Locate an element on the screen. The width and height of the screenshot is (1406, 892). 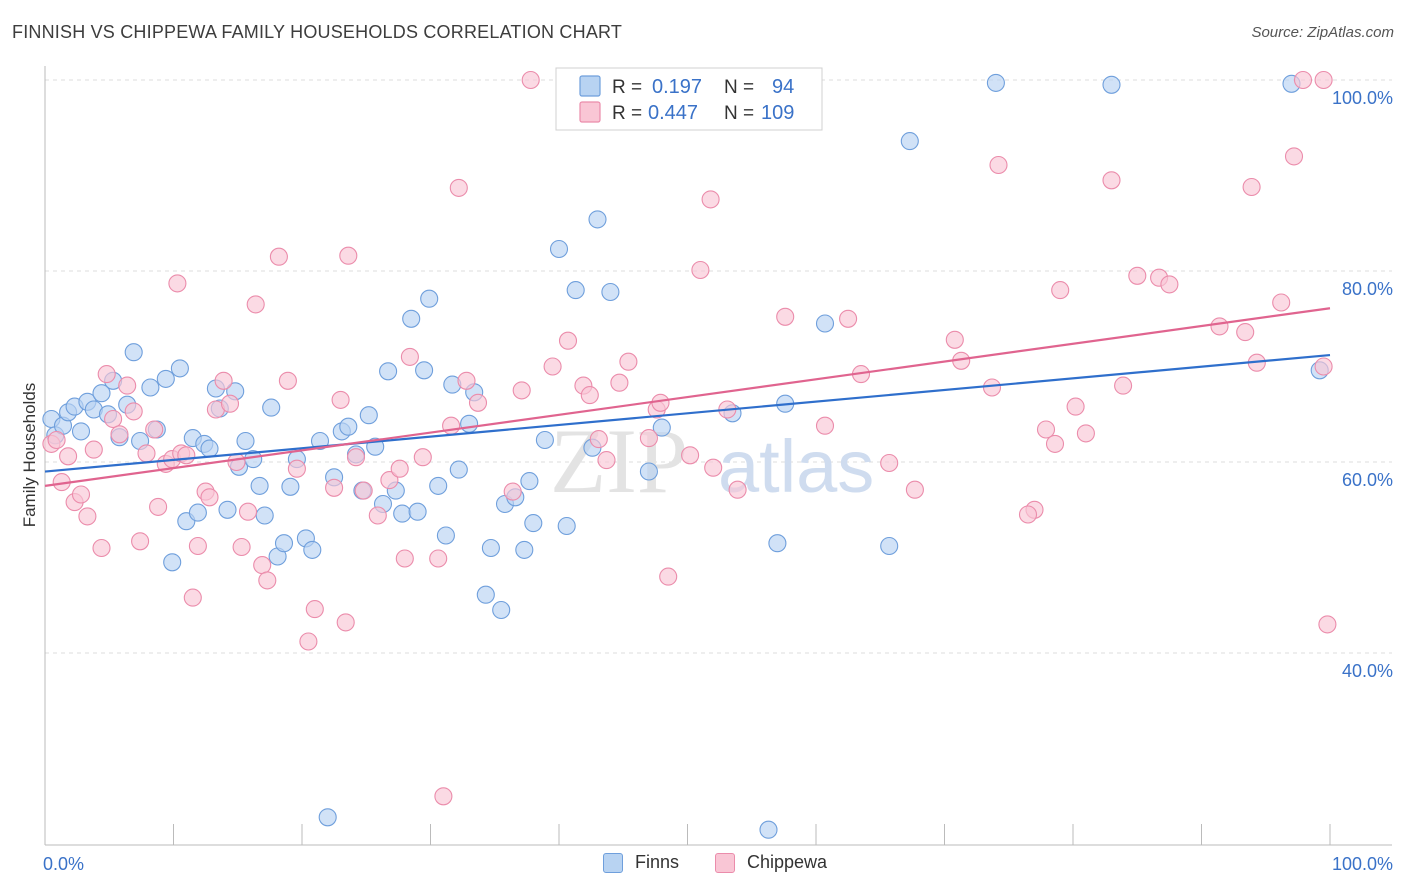
legend-r-value: 0.197 is located at coordinates (677, 87).